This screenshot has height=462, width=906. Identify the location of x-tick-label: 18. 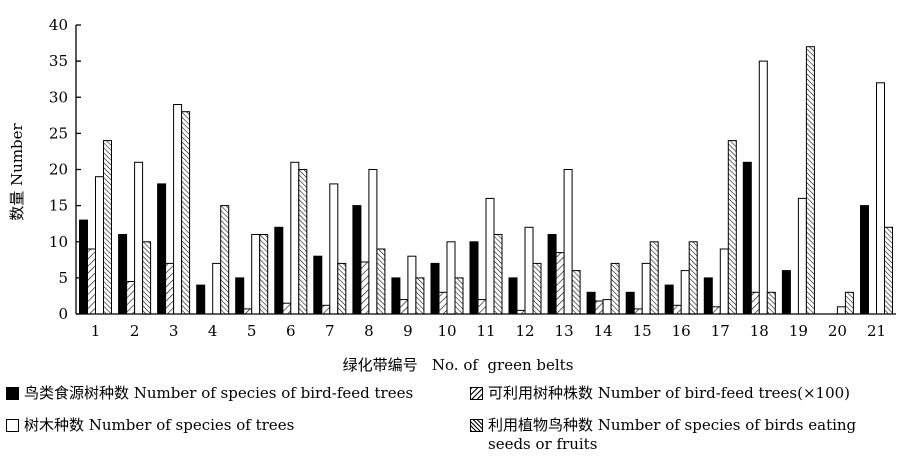
(759, 331).